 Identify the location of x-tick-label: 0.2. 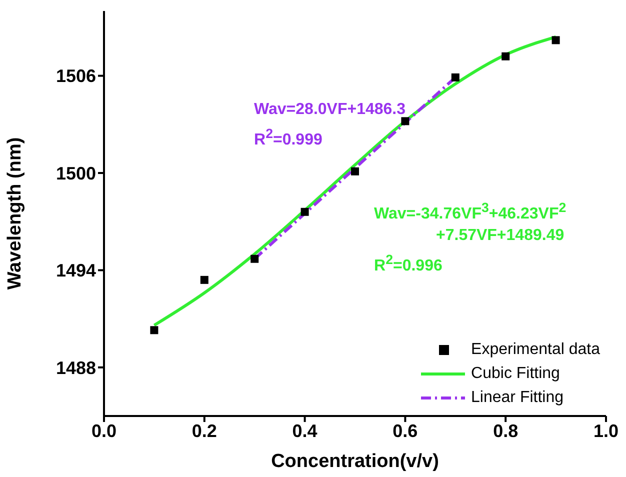
(204, 430).